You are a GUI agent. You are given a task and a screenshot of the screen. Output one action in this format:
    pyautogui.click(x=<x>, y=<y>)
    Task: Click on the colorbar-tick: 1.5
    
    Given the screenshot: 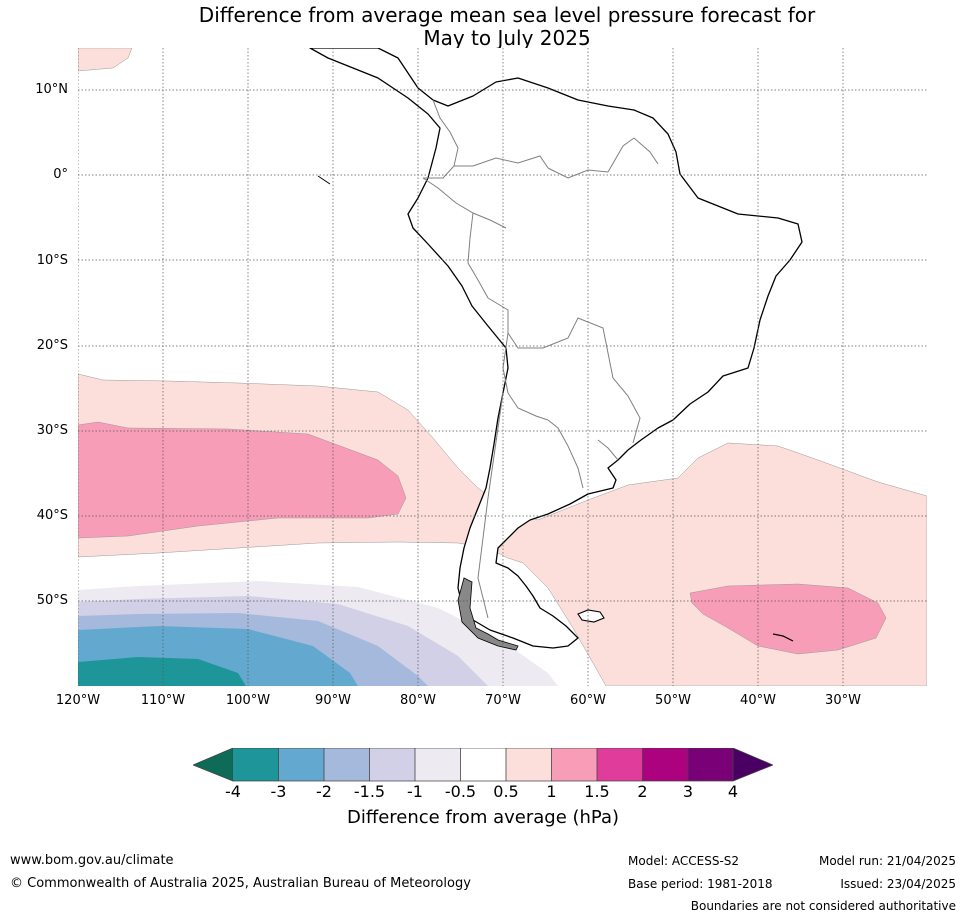 What is the action you would take?
    pyautogui.click(x=597, y=791)
    